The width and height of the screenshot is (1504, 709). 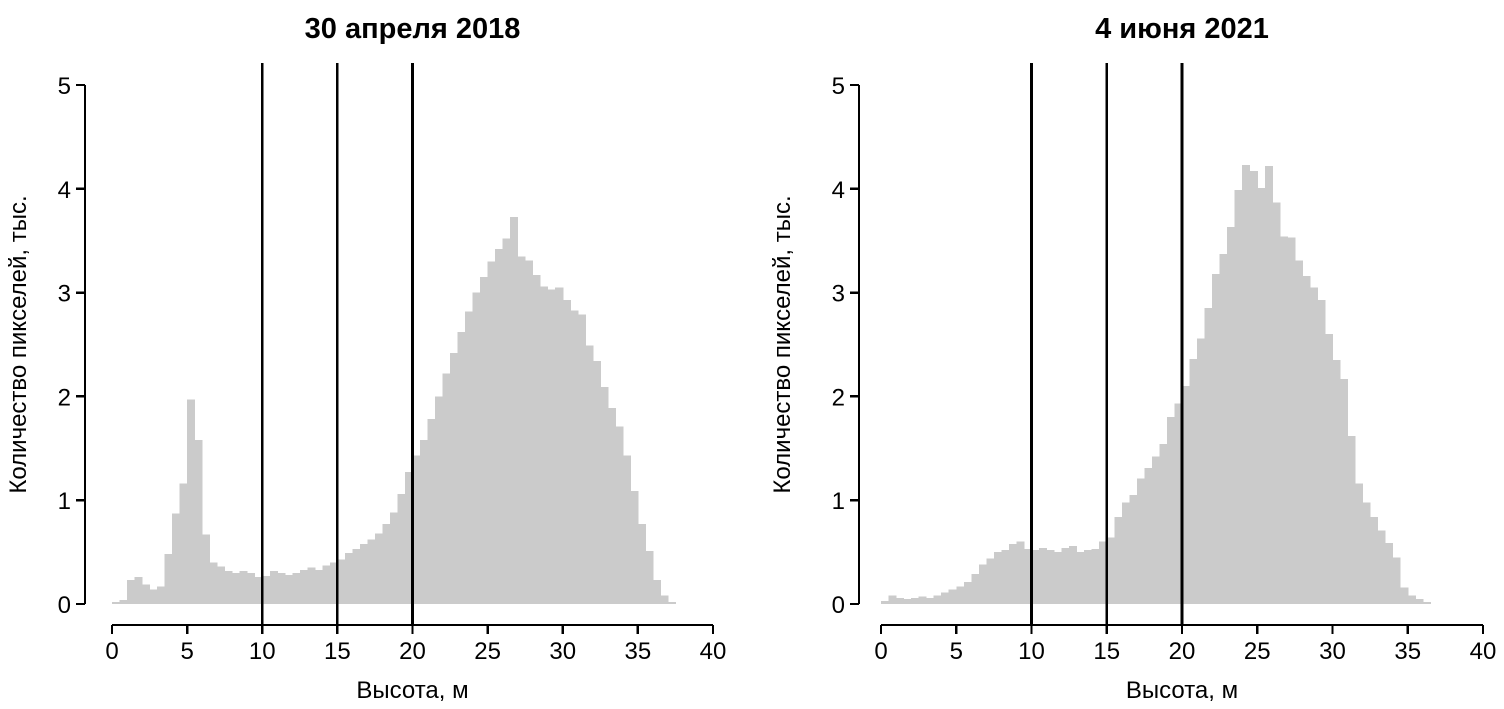 What do you see at coordinates (64, 501) in the screenshot?
I see `y-tick-label: 1` at bounding box center [64, 501].